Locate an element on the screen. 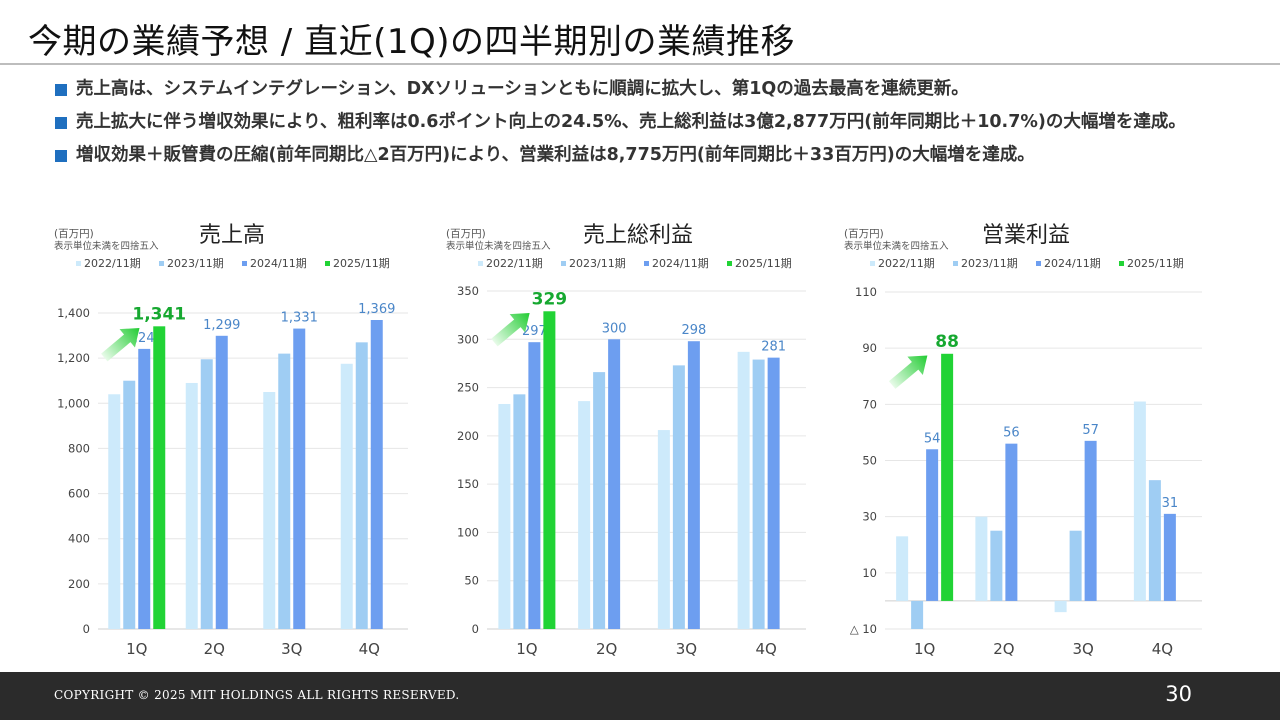 The height and width of the screenshot is (720, 1280). data-label: 31 is located at coordinates (1170, 503).